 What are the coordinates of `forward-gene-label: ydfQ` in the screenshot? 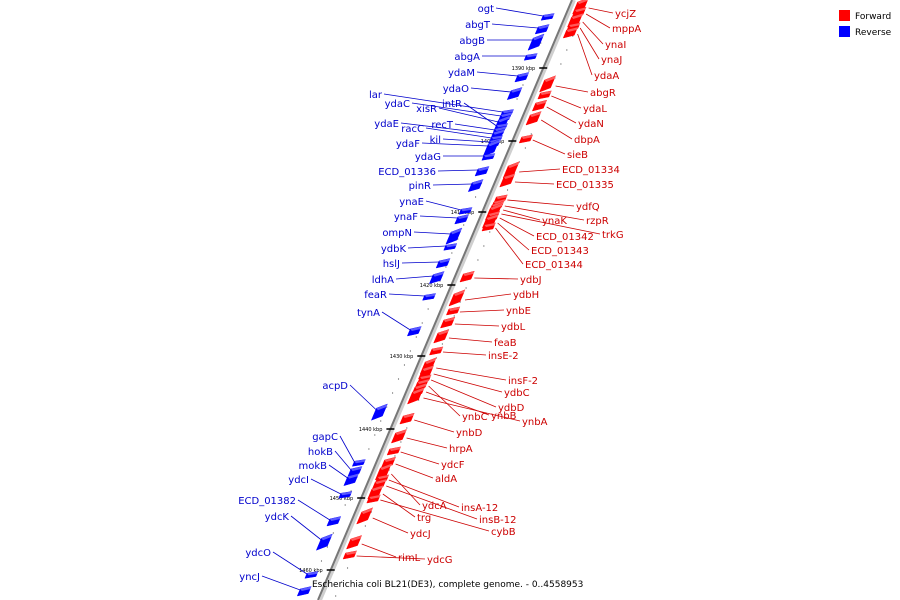 It's located at (588, 207).